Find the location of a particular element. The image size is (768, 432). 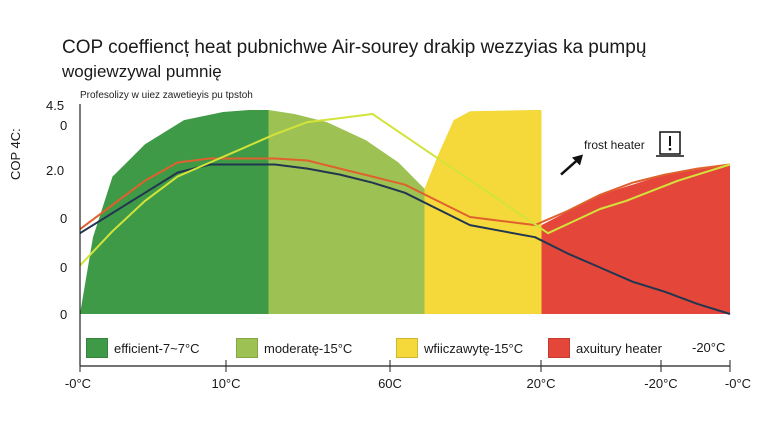

frost-heater-annotation: frost heater is located at coordinates (614, 145).